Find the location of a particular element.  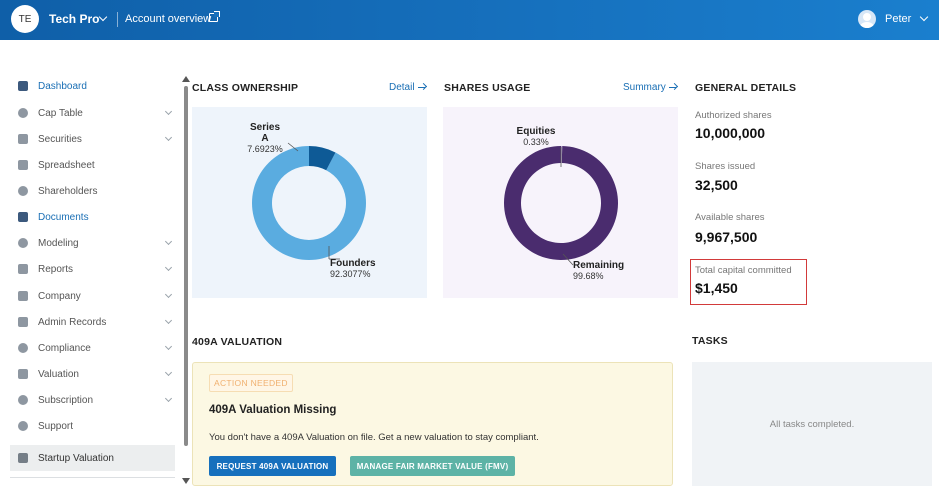

pie-chart-icon is located at coordinates (23, 113).